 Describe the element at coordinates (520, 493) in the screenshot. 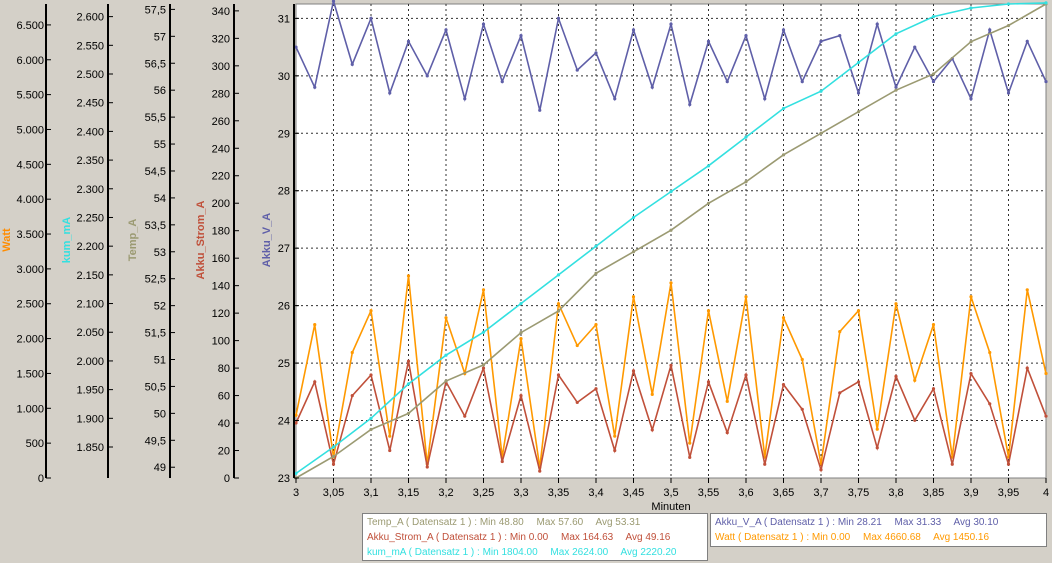

I see `x-tick-label: 3,3` at that location.